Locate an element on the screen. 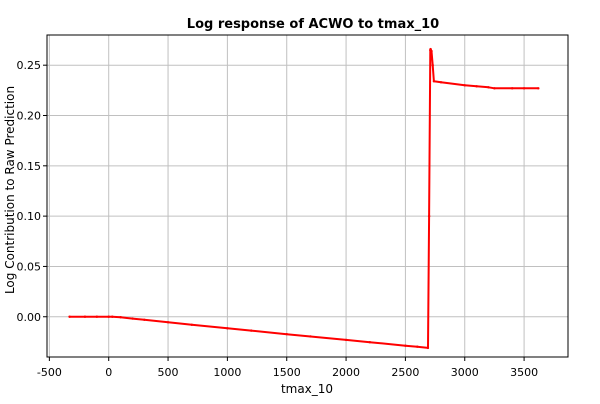 The width and height of the screenshot is (600, 404). chart-title: Log response of ACWO to tmax_10 is located at coordinates (313, 24).